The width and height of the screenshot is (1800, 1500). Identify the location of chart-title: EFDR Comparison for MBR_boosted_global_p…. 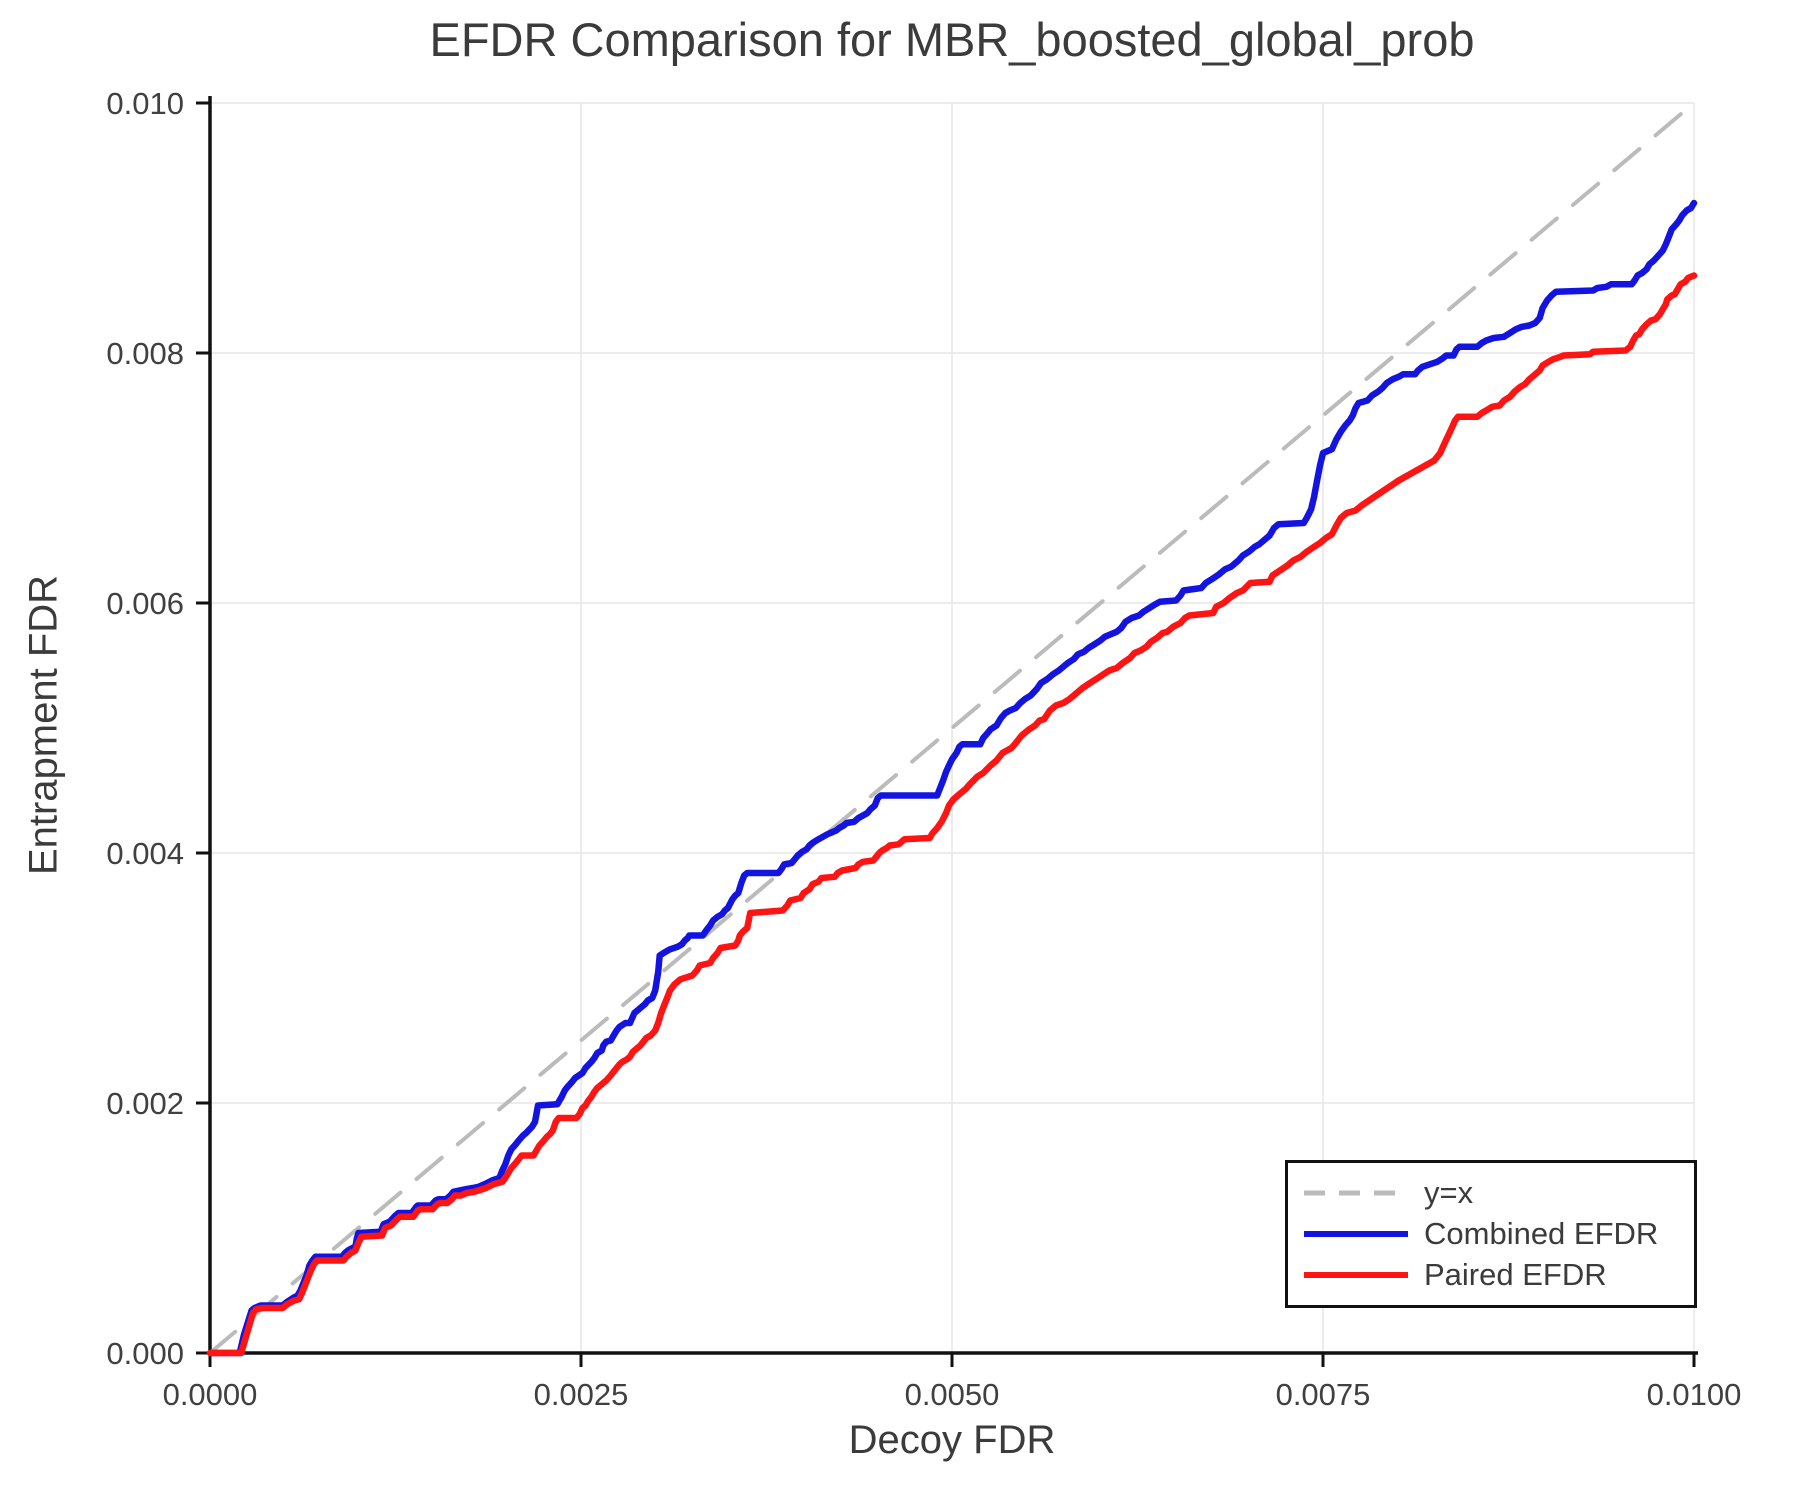
(952, 39).